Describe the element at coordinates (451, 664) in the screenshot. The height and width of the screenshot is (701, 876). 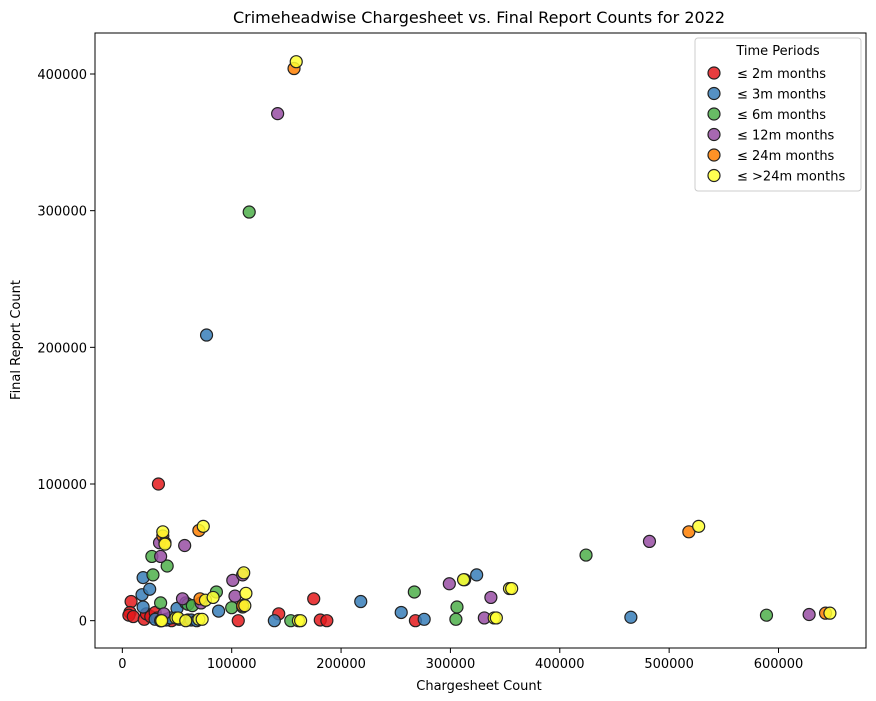
I see `x-tick-label: 300000` at that location.